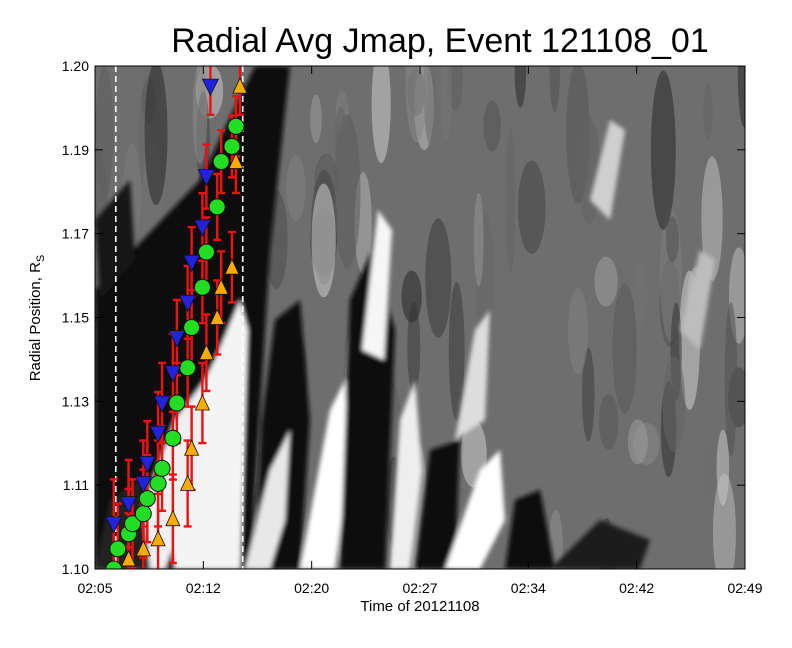  Describe the element at coordinates (35, 321) in the screenshot. I see `y-axis-label-main: Radial Position, R` at that location.